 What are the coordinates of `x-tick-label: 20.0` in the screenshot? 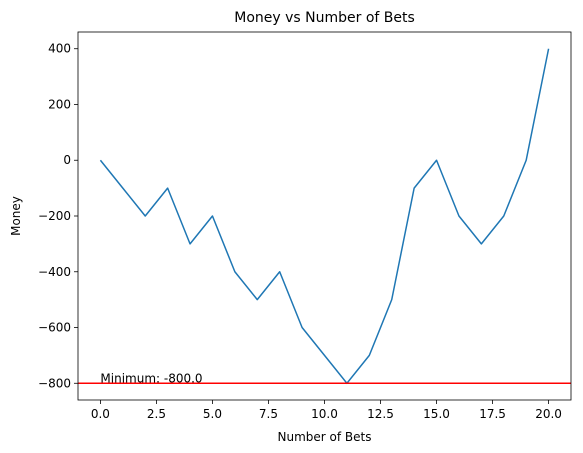 It's located at (548, 414).